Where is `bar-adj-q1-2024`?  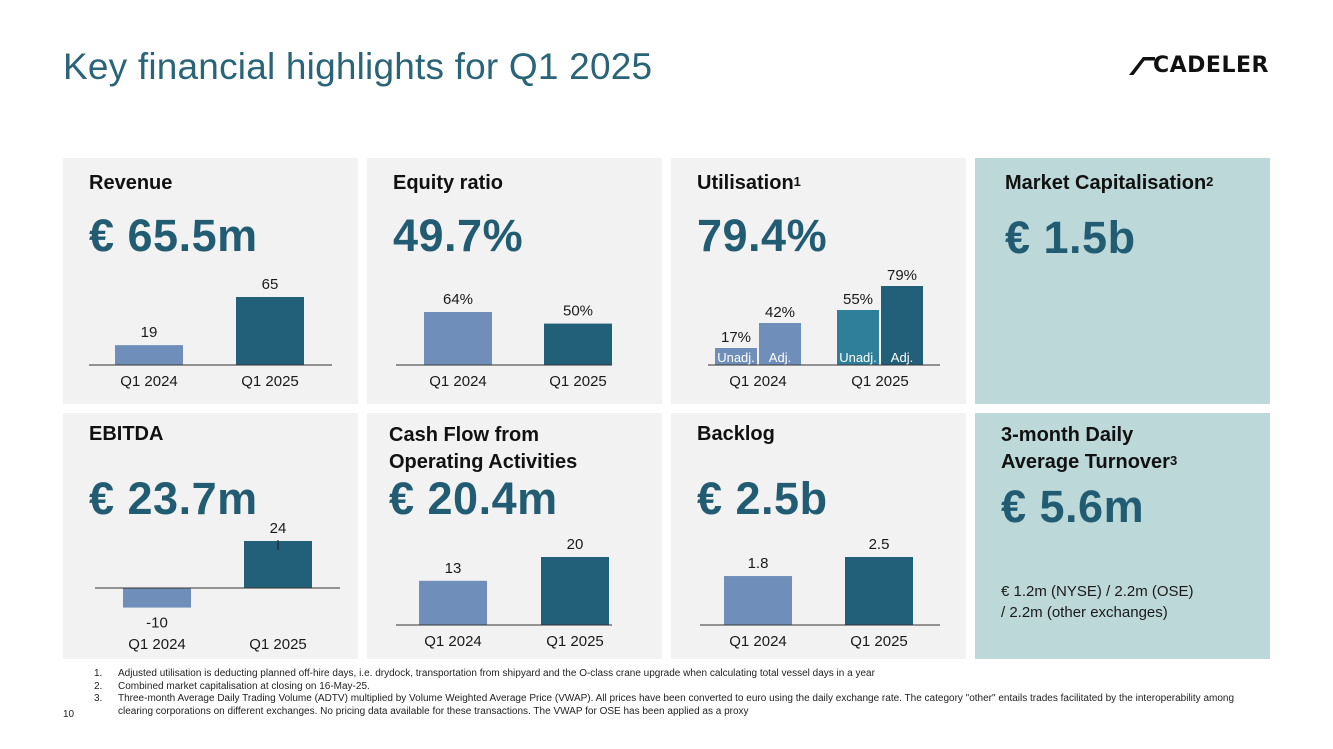 bar-adj-q1-2024 is located at coordinates (780, 344).